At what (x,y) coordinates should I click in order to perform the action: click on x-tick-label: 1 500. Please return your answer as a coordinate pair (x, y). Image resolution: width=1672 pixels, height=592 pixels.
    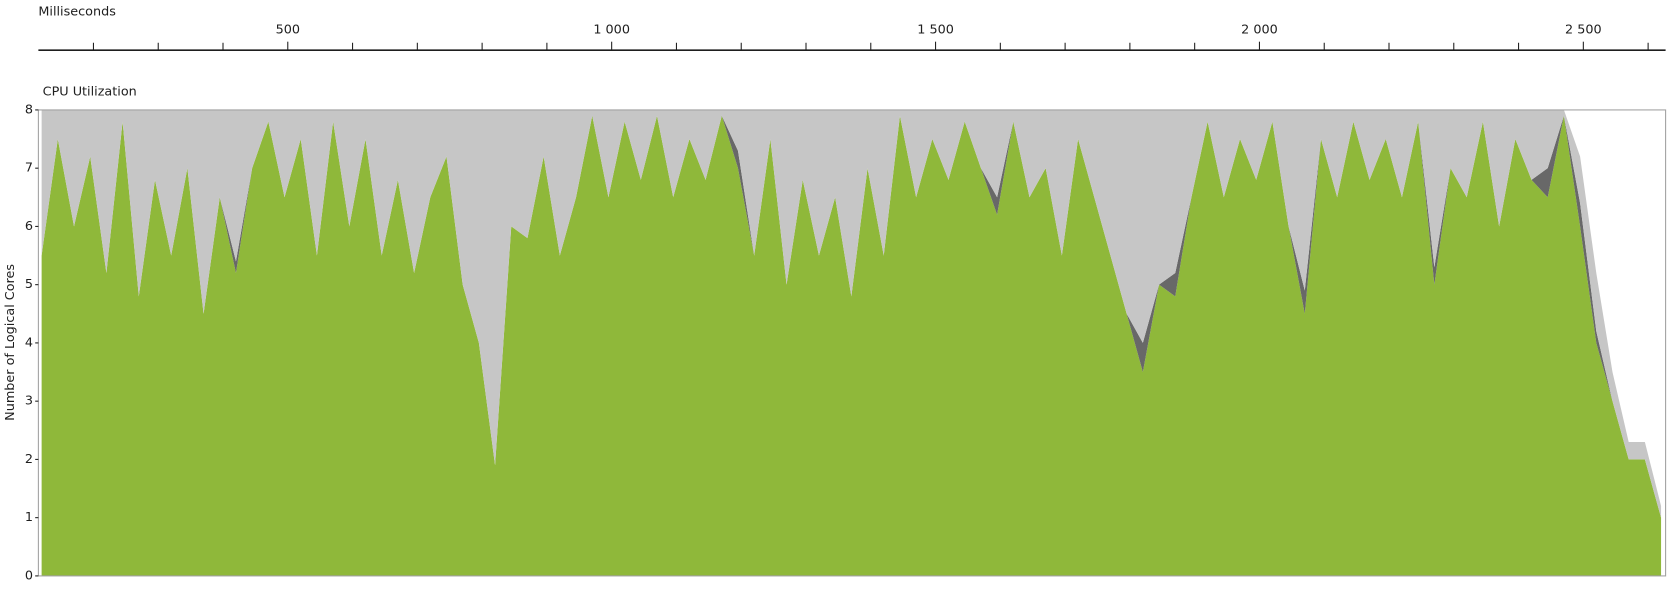
    Looking at the image, I should click on (935, 29).